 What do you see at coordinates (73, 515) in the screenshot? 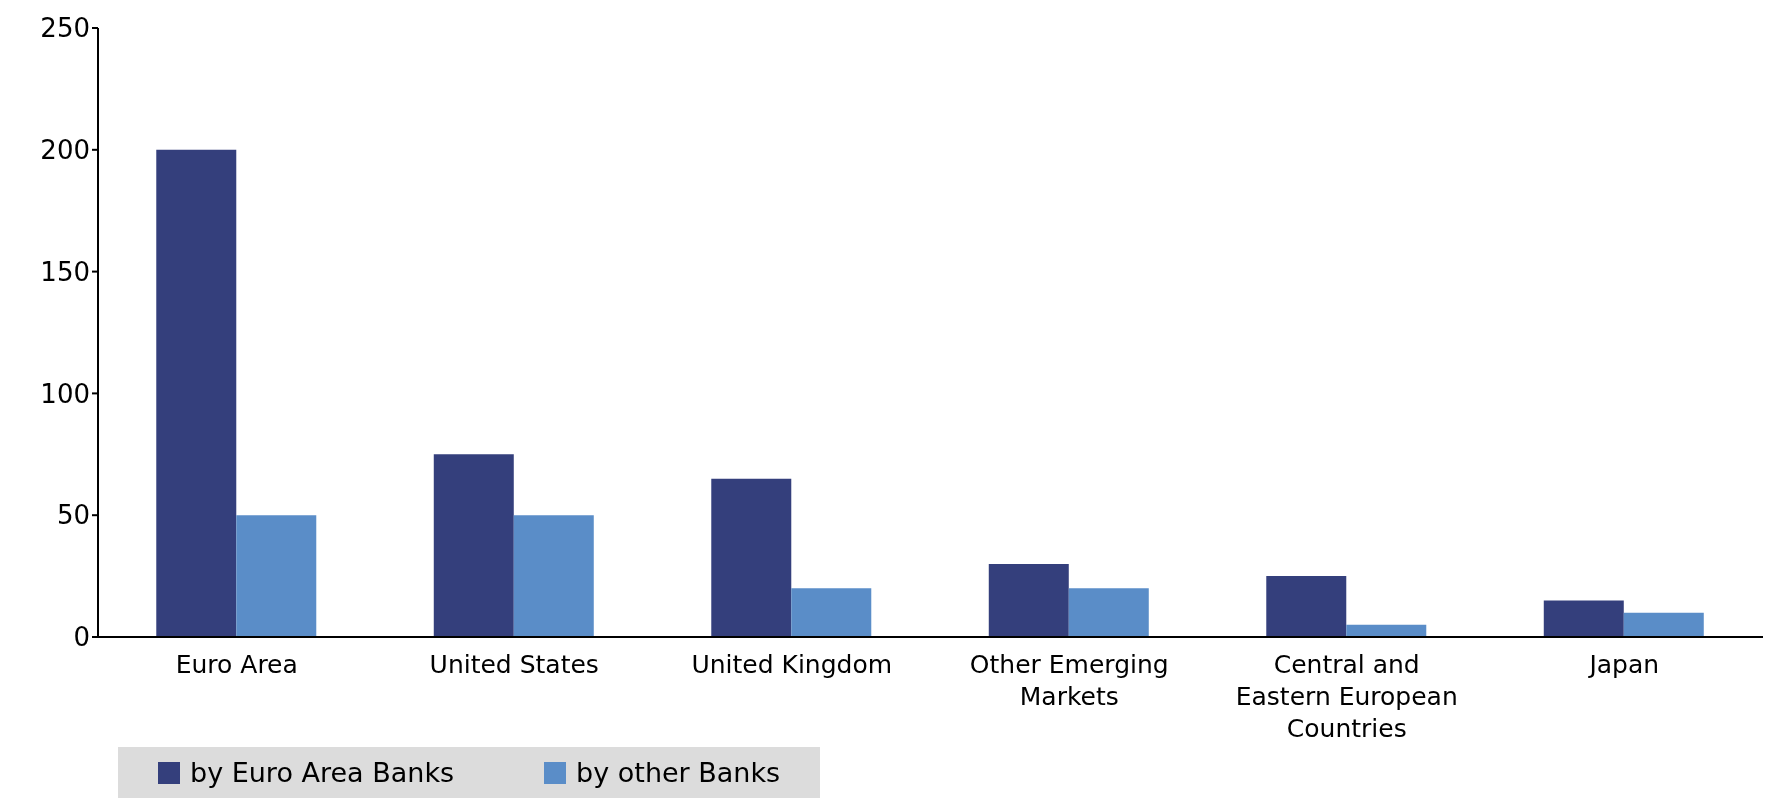
I see `y-tick-label: 50` at bounding box center [73, 515].